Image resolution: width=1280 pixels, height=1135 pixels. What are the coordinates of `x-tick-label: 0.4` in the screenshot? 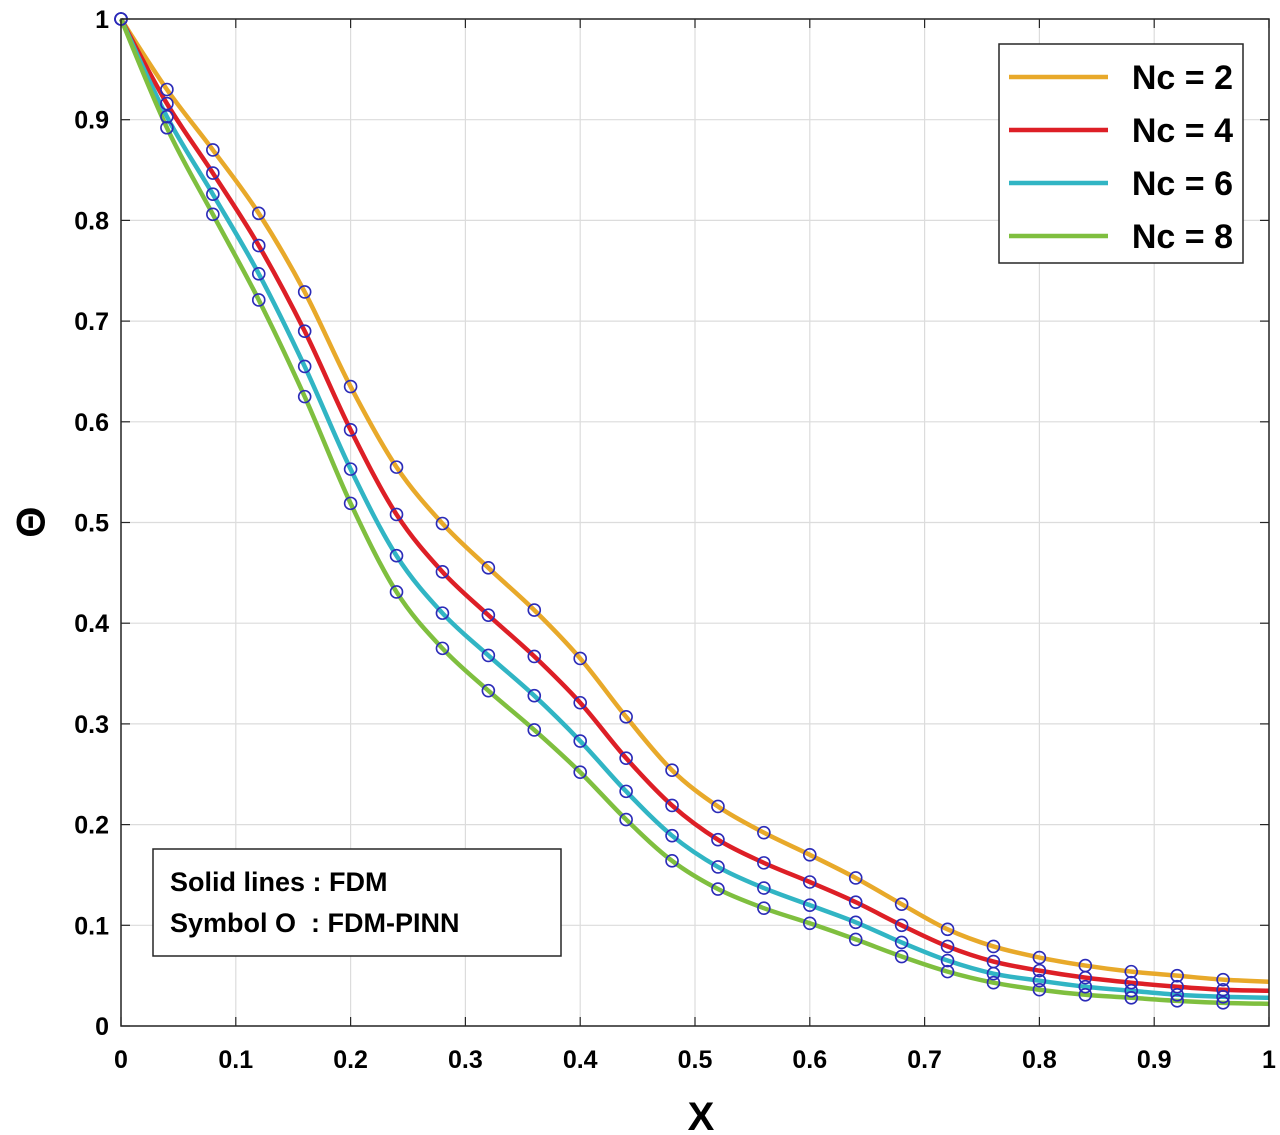 It's located at (580, 1060).